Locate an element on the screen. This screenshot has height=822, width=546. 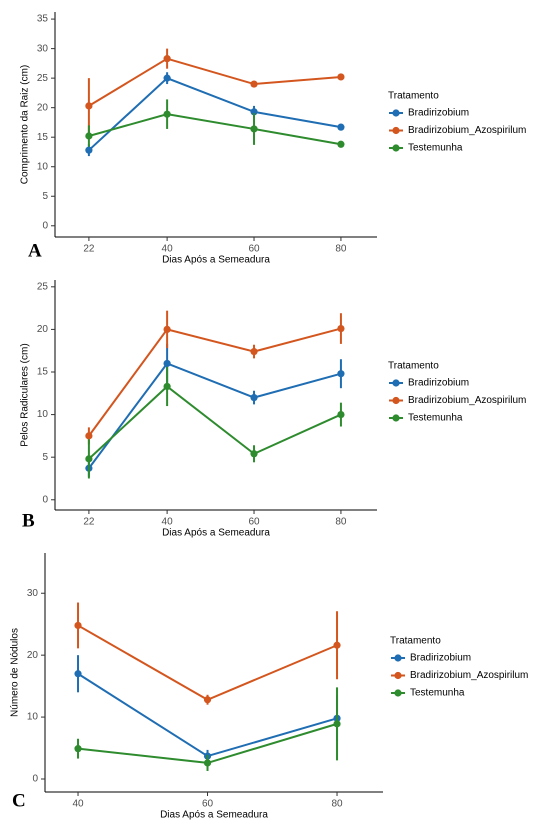
y-axis-title: Número de Nódulos is located at coordinates (15, 672).